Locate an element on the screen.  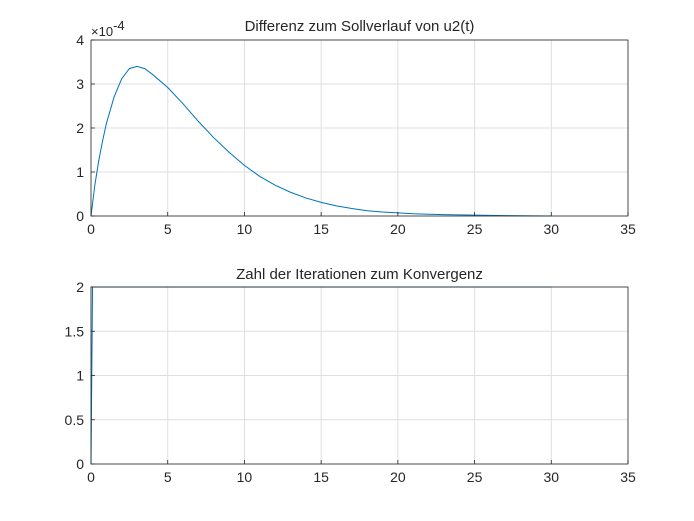
y-tick-labels: 0 0.5 1 1.5 2 is located at coordinates (80, 375).